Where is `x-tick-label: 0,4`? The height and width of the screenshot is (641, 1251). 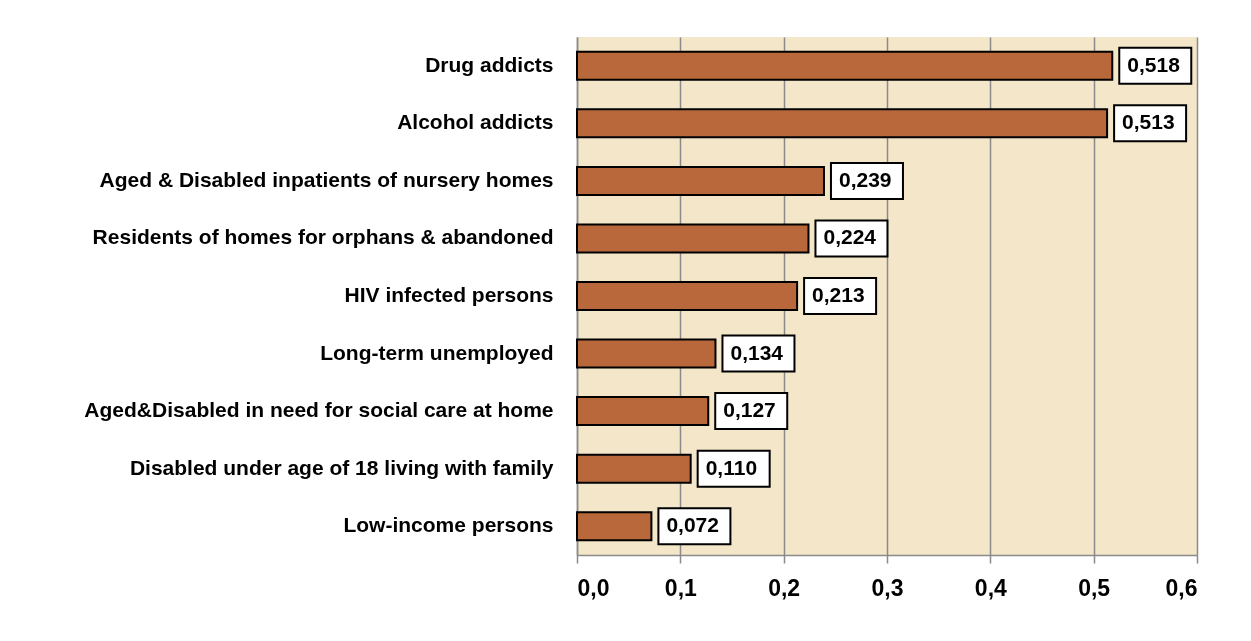
x-tick-label: 0,4 is located at coordinates (991, 587).